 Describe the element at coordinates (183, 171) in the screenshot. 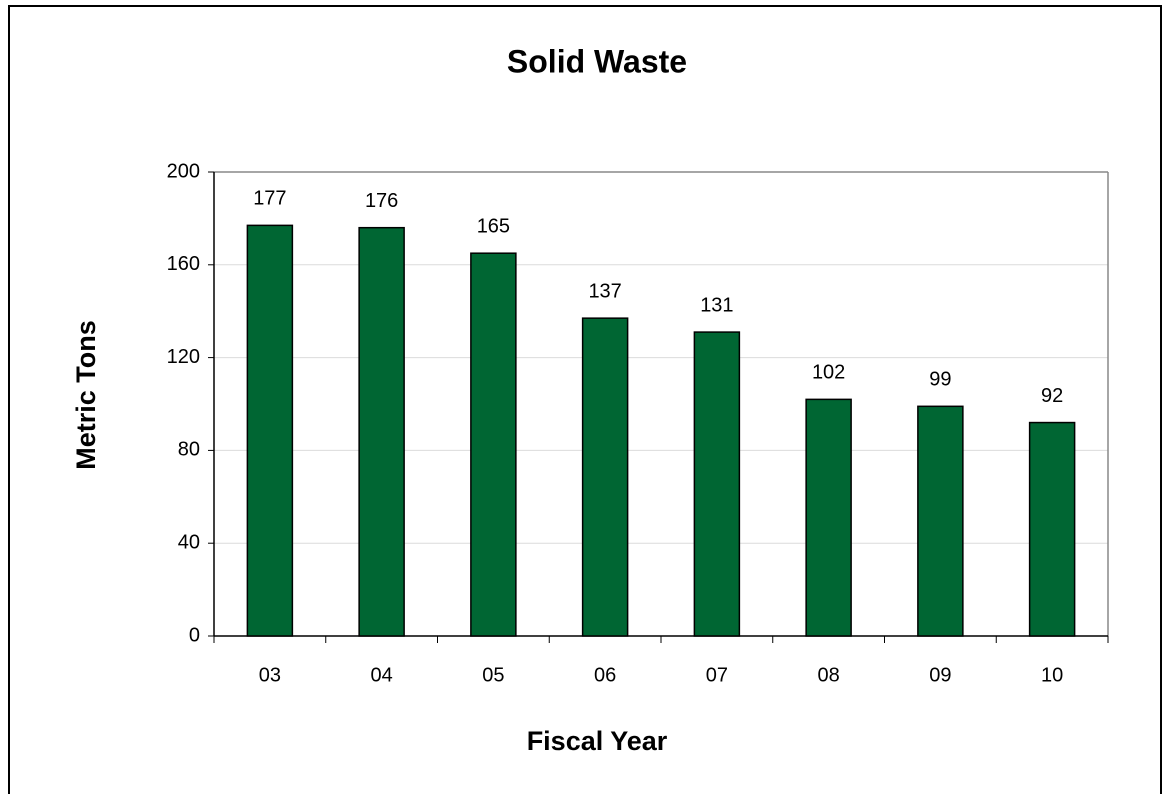

I see `y-tick-label: 200` at that location.